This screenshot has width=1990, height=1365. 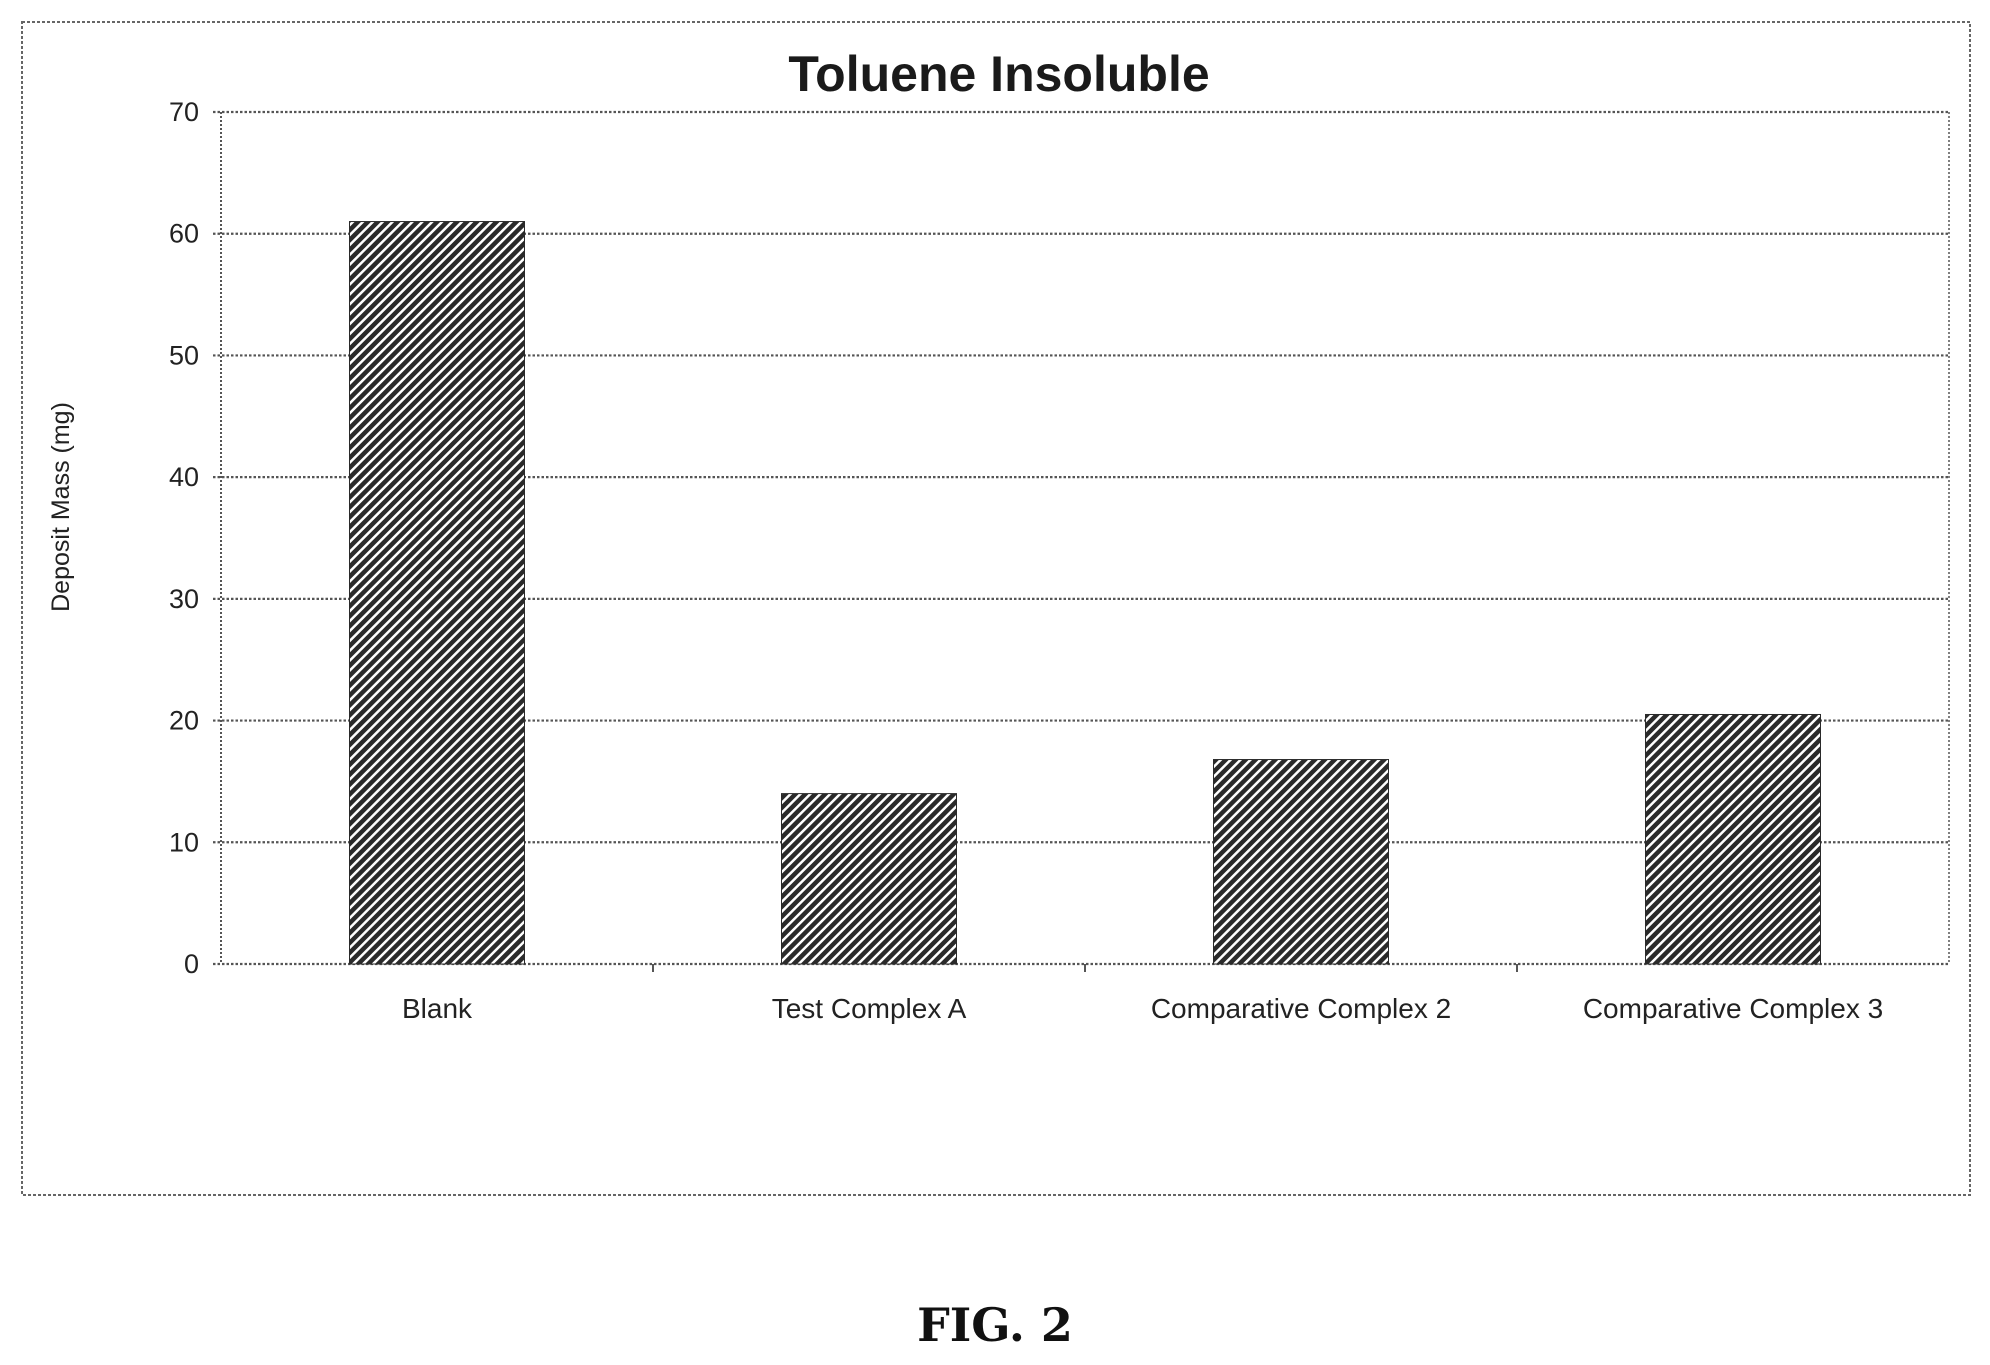 I want to click on chart-title: Toluene Insoluble, so click(x=998, y=74).